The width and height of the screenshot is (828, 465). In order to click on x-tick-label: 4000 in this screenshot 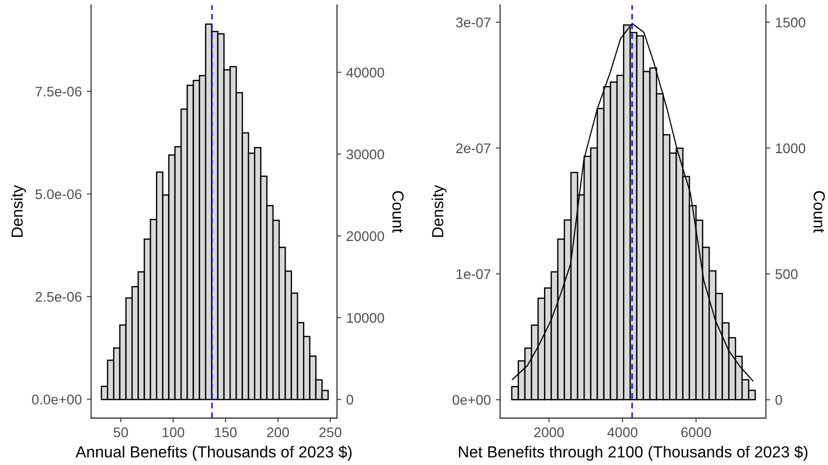, I will do `click(622, 432)`.